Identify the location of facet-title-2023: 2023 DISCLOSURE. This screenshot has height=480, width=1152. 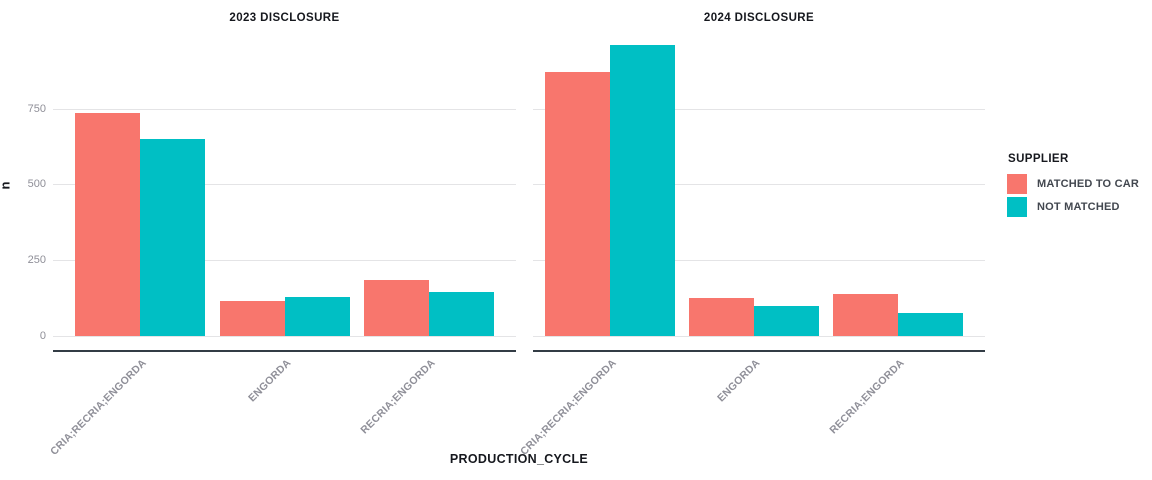
(284, 18).